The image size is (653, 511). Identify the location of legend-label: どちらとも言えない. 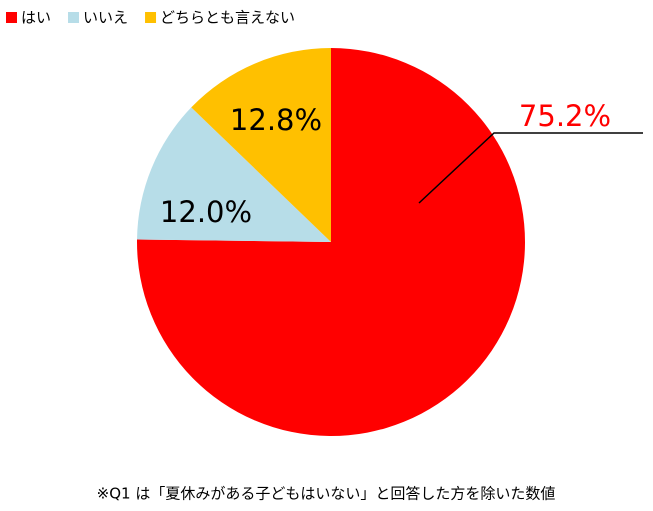
(227, 18).